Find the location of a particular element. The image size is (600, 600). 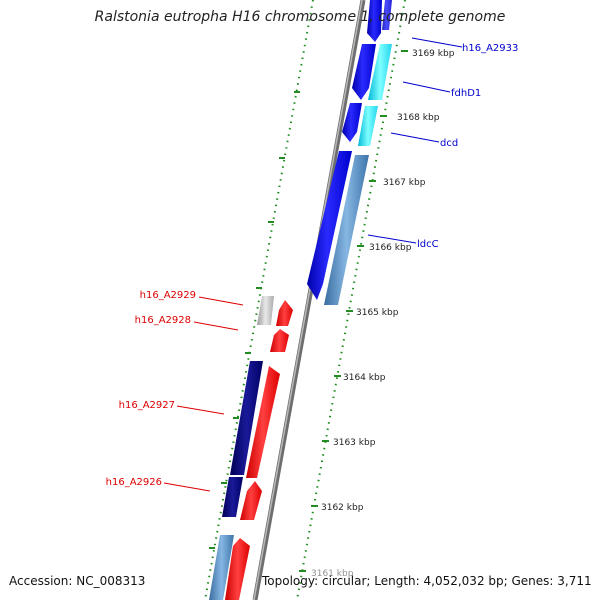

reverse-strand-features is located at coordinates (251, 448).